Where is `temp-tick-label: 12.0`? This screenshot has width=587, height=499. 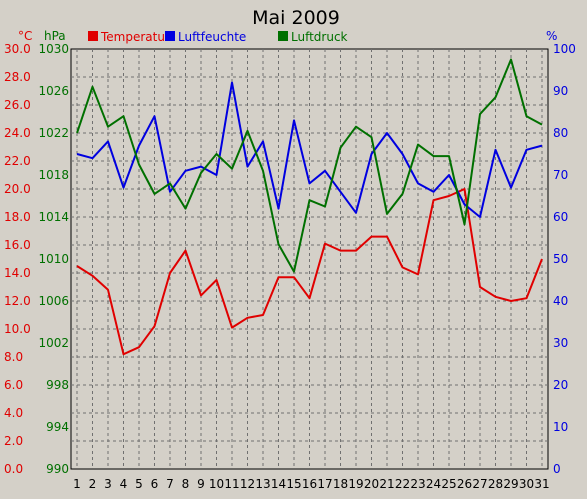 temp-tick-label: 12.0 is located at coordinates (17, 301).